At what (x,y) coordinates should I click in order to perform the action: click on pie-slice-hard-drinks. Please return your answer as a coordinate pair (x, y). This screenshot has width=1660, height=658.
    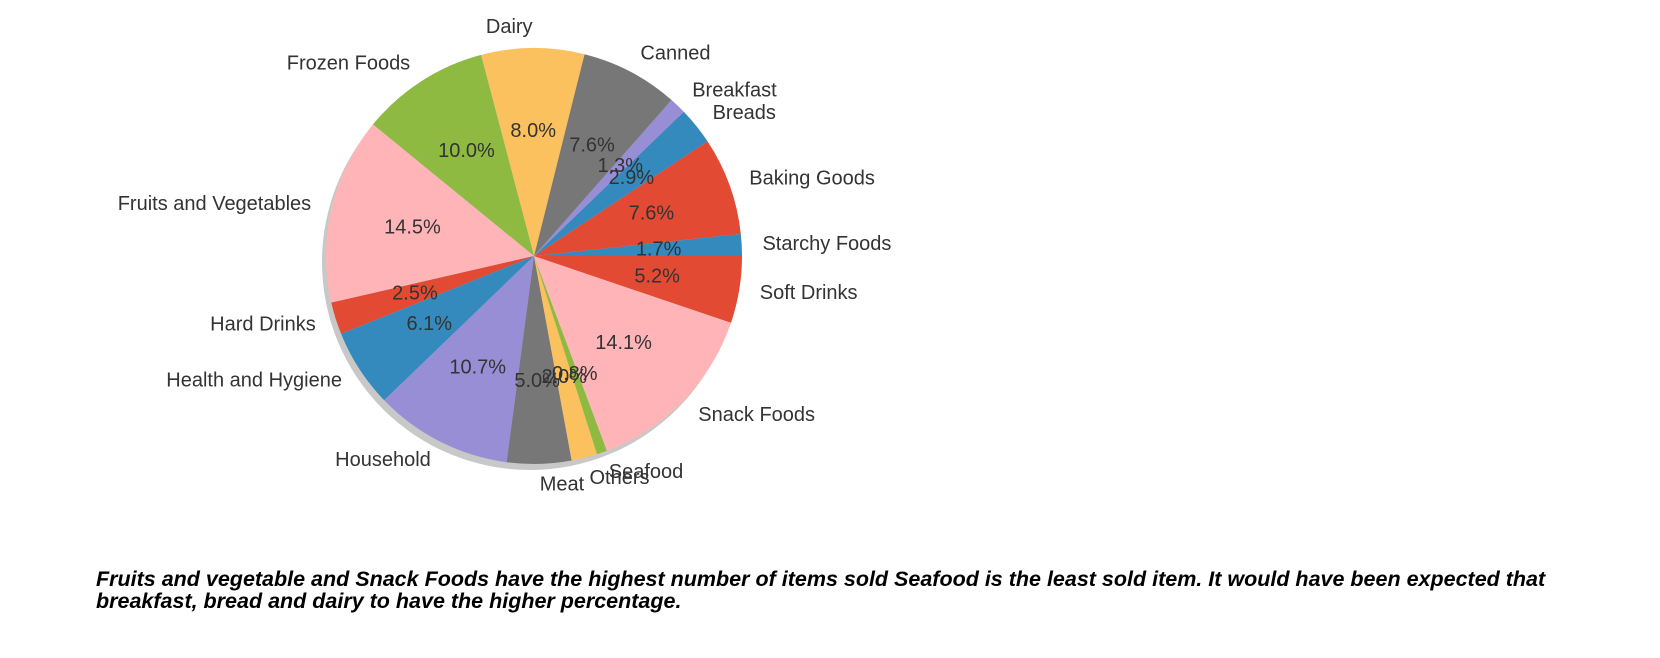
    Looking at the image, I should click on (432, 295).